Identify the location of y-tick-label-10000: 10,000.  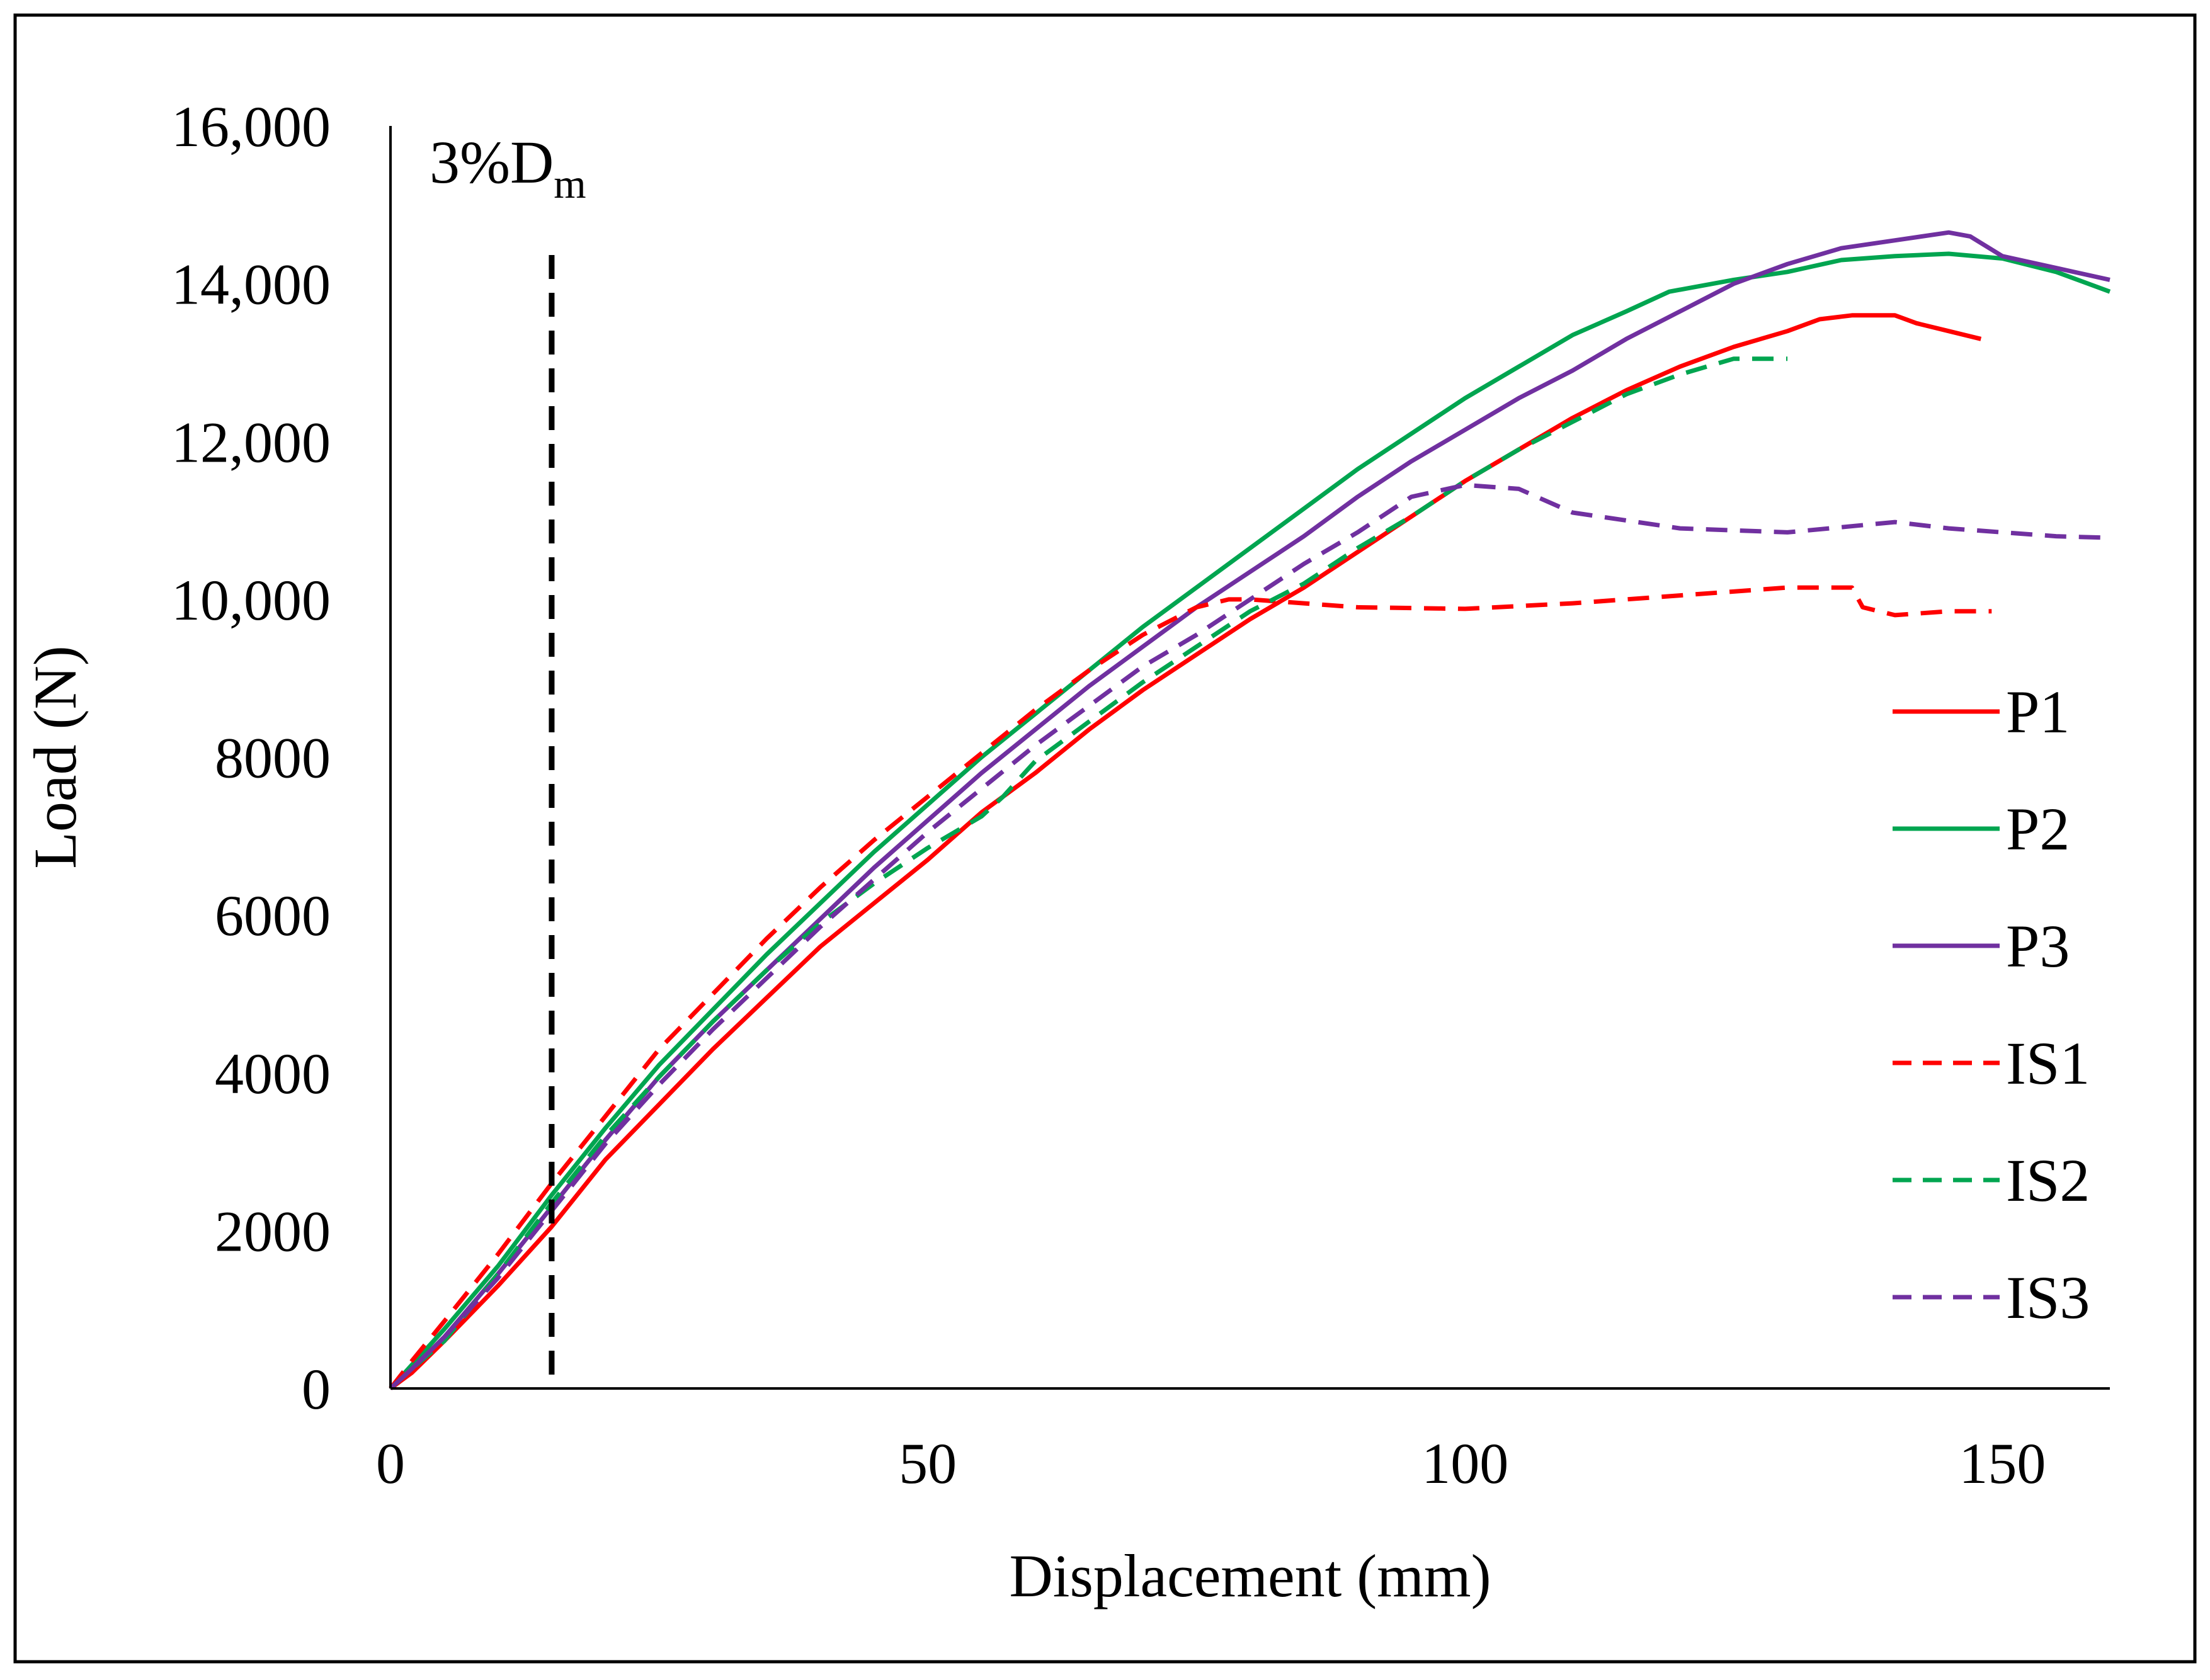
(251, 600).